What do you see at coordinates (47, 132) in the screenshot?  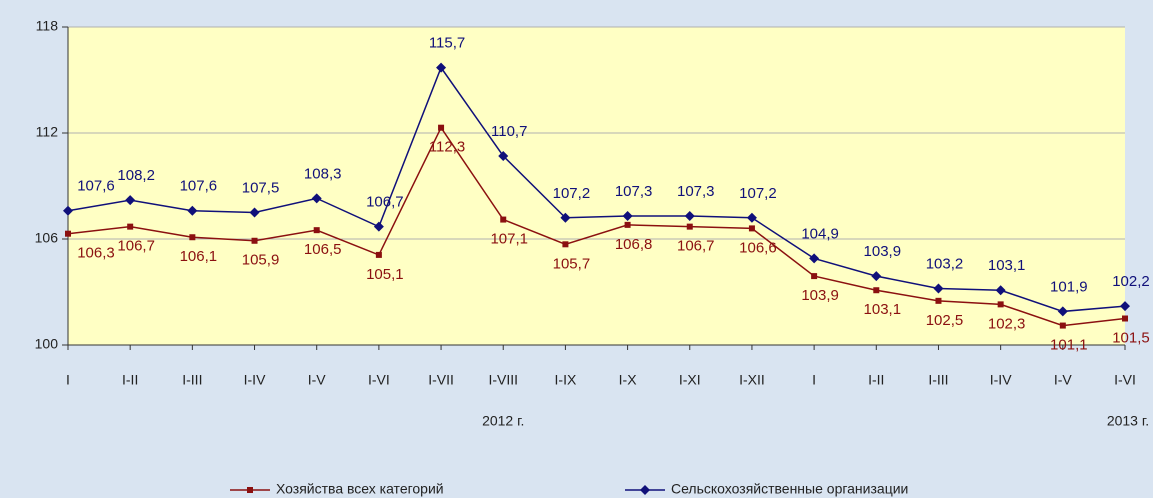 I see `y-tick-label: 112` at bounding box center [47, 132].